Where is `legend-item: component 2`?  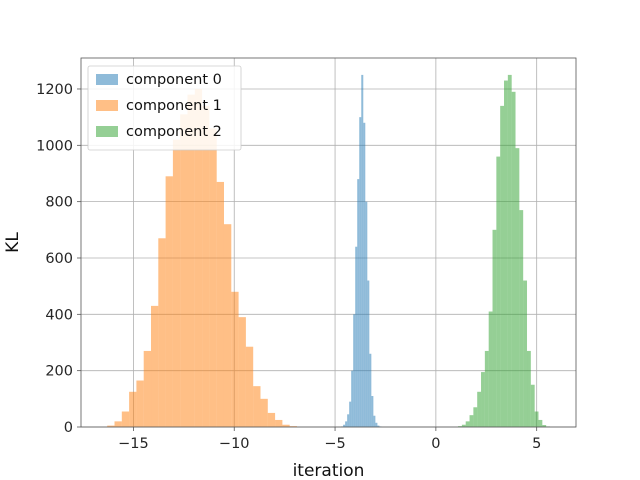
legend-item: component 2 is located at coordinates (159, 132).